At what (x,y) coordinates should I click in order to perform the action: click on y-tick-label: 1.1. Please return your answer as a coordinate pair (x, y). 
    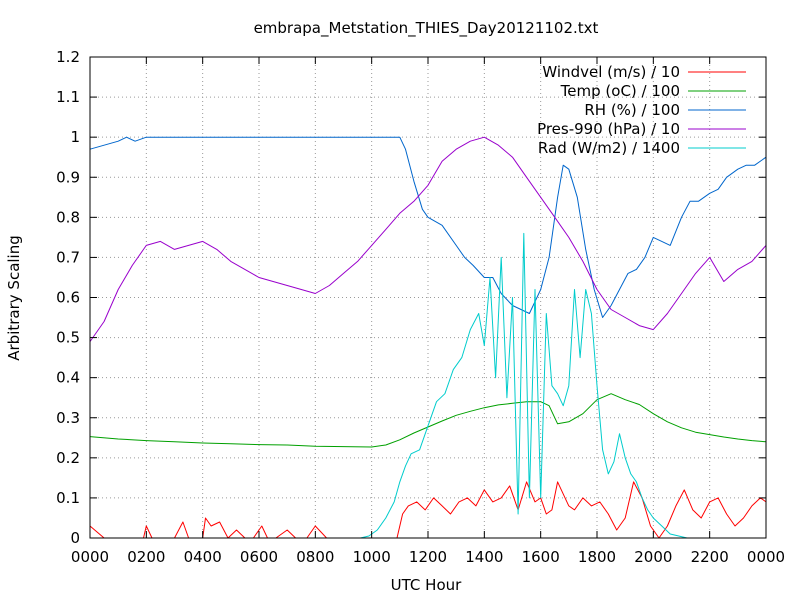
    Looking at the image, I should click on (68, 97).